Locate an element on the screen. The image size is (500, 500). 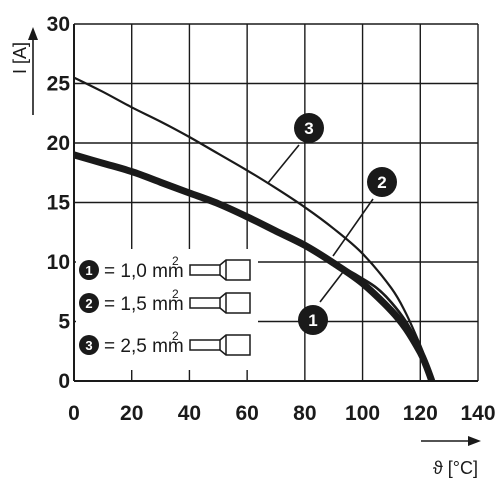
x-tick-label: 40 is located at coordinates (189, 413).